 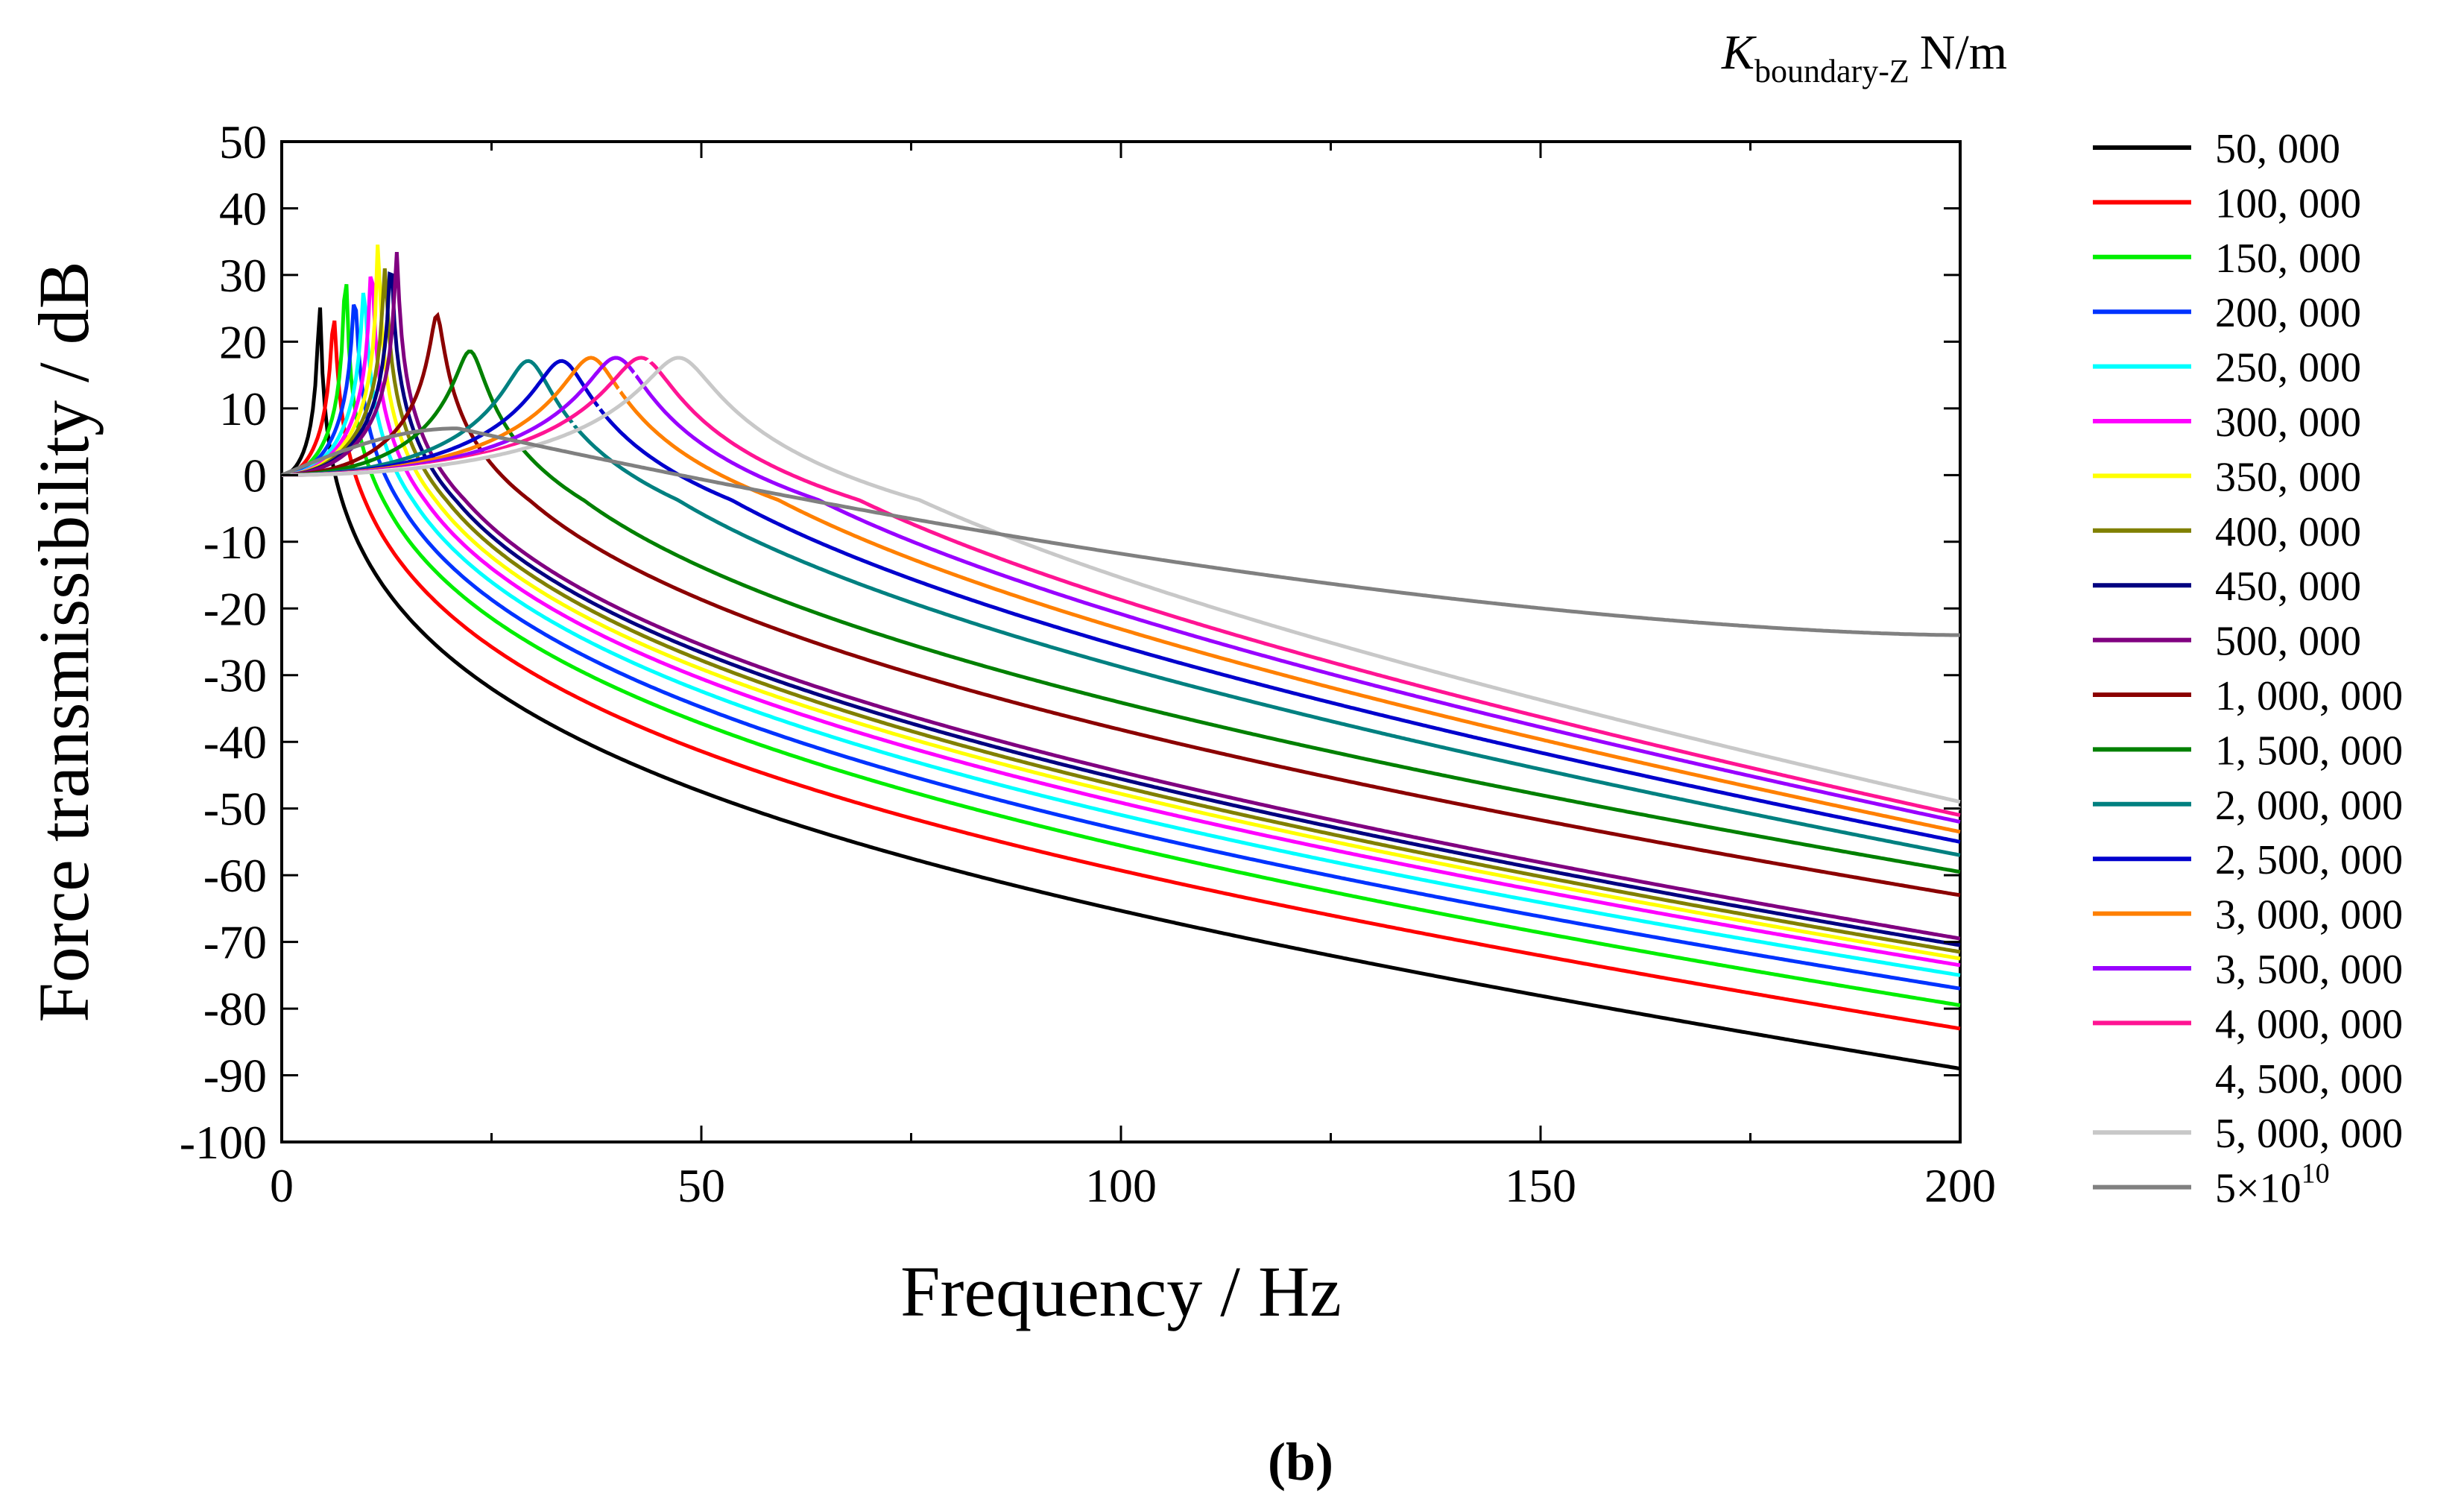 What do you see at coordinates (2288, 203) in the screenshot?
I see `legend-label-1: 100, 000` at bounding box center [2288, 203].